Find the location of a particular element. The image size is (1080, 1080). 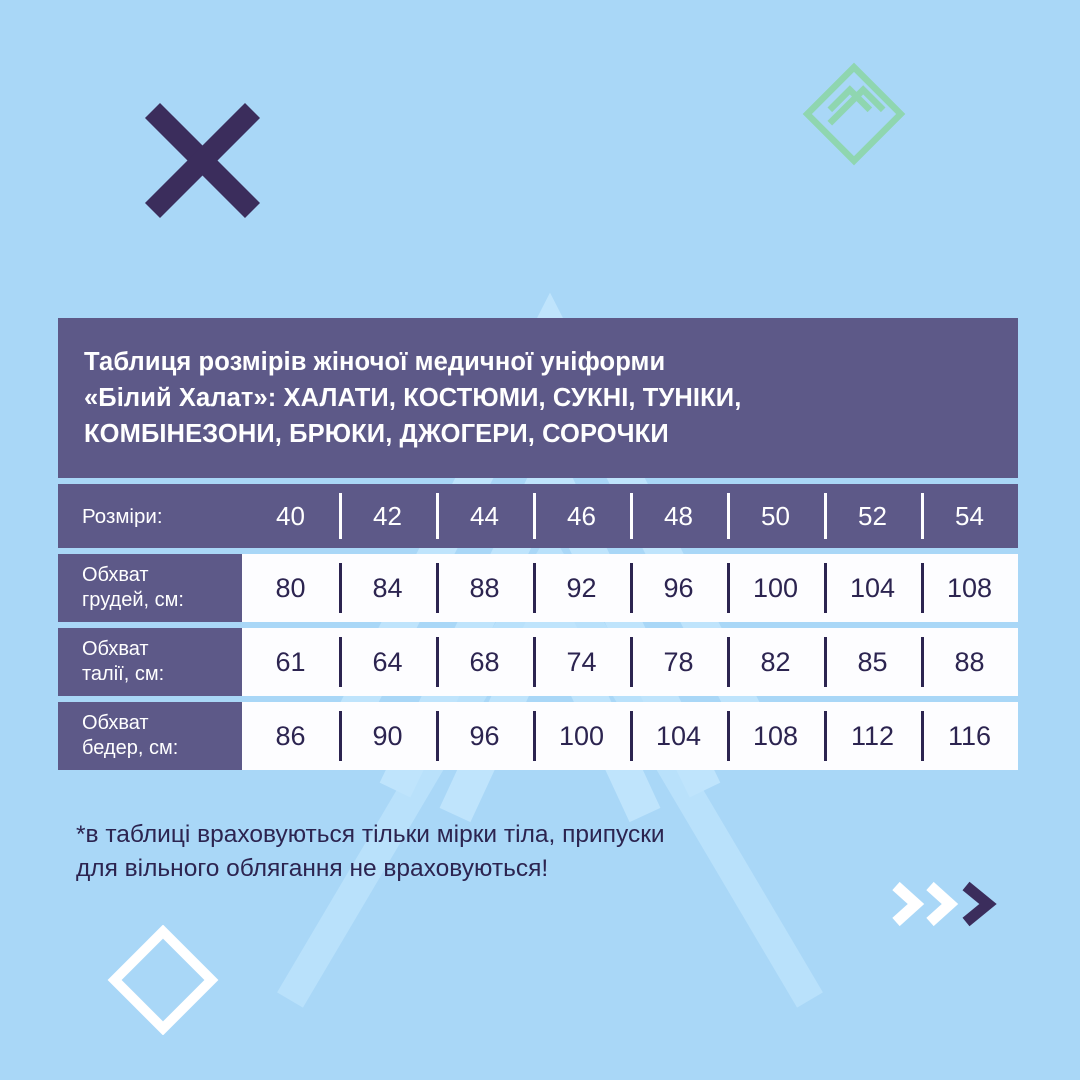

size-cell: 42 is located at coordinates (387, 516).